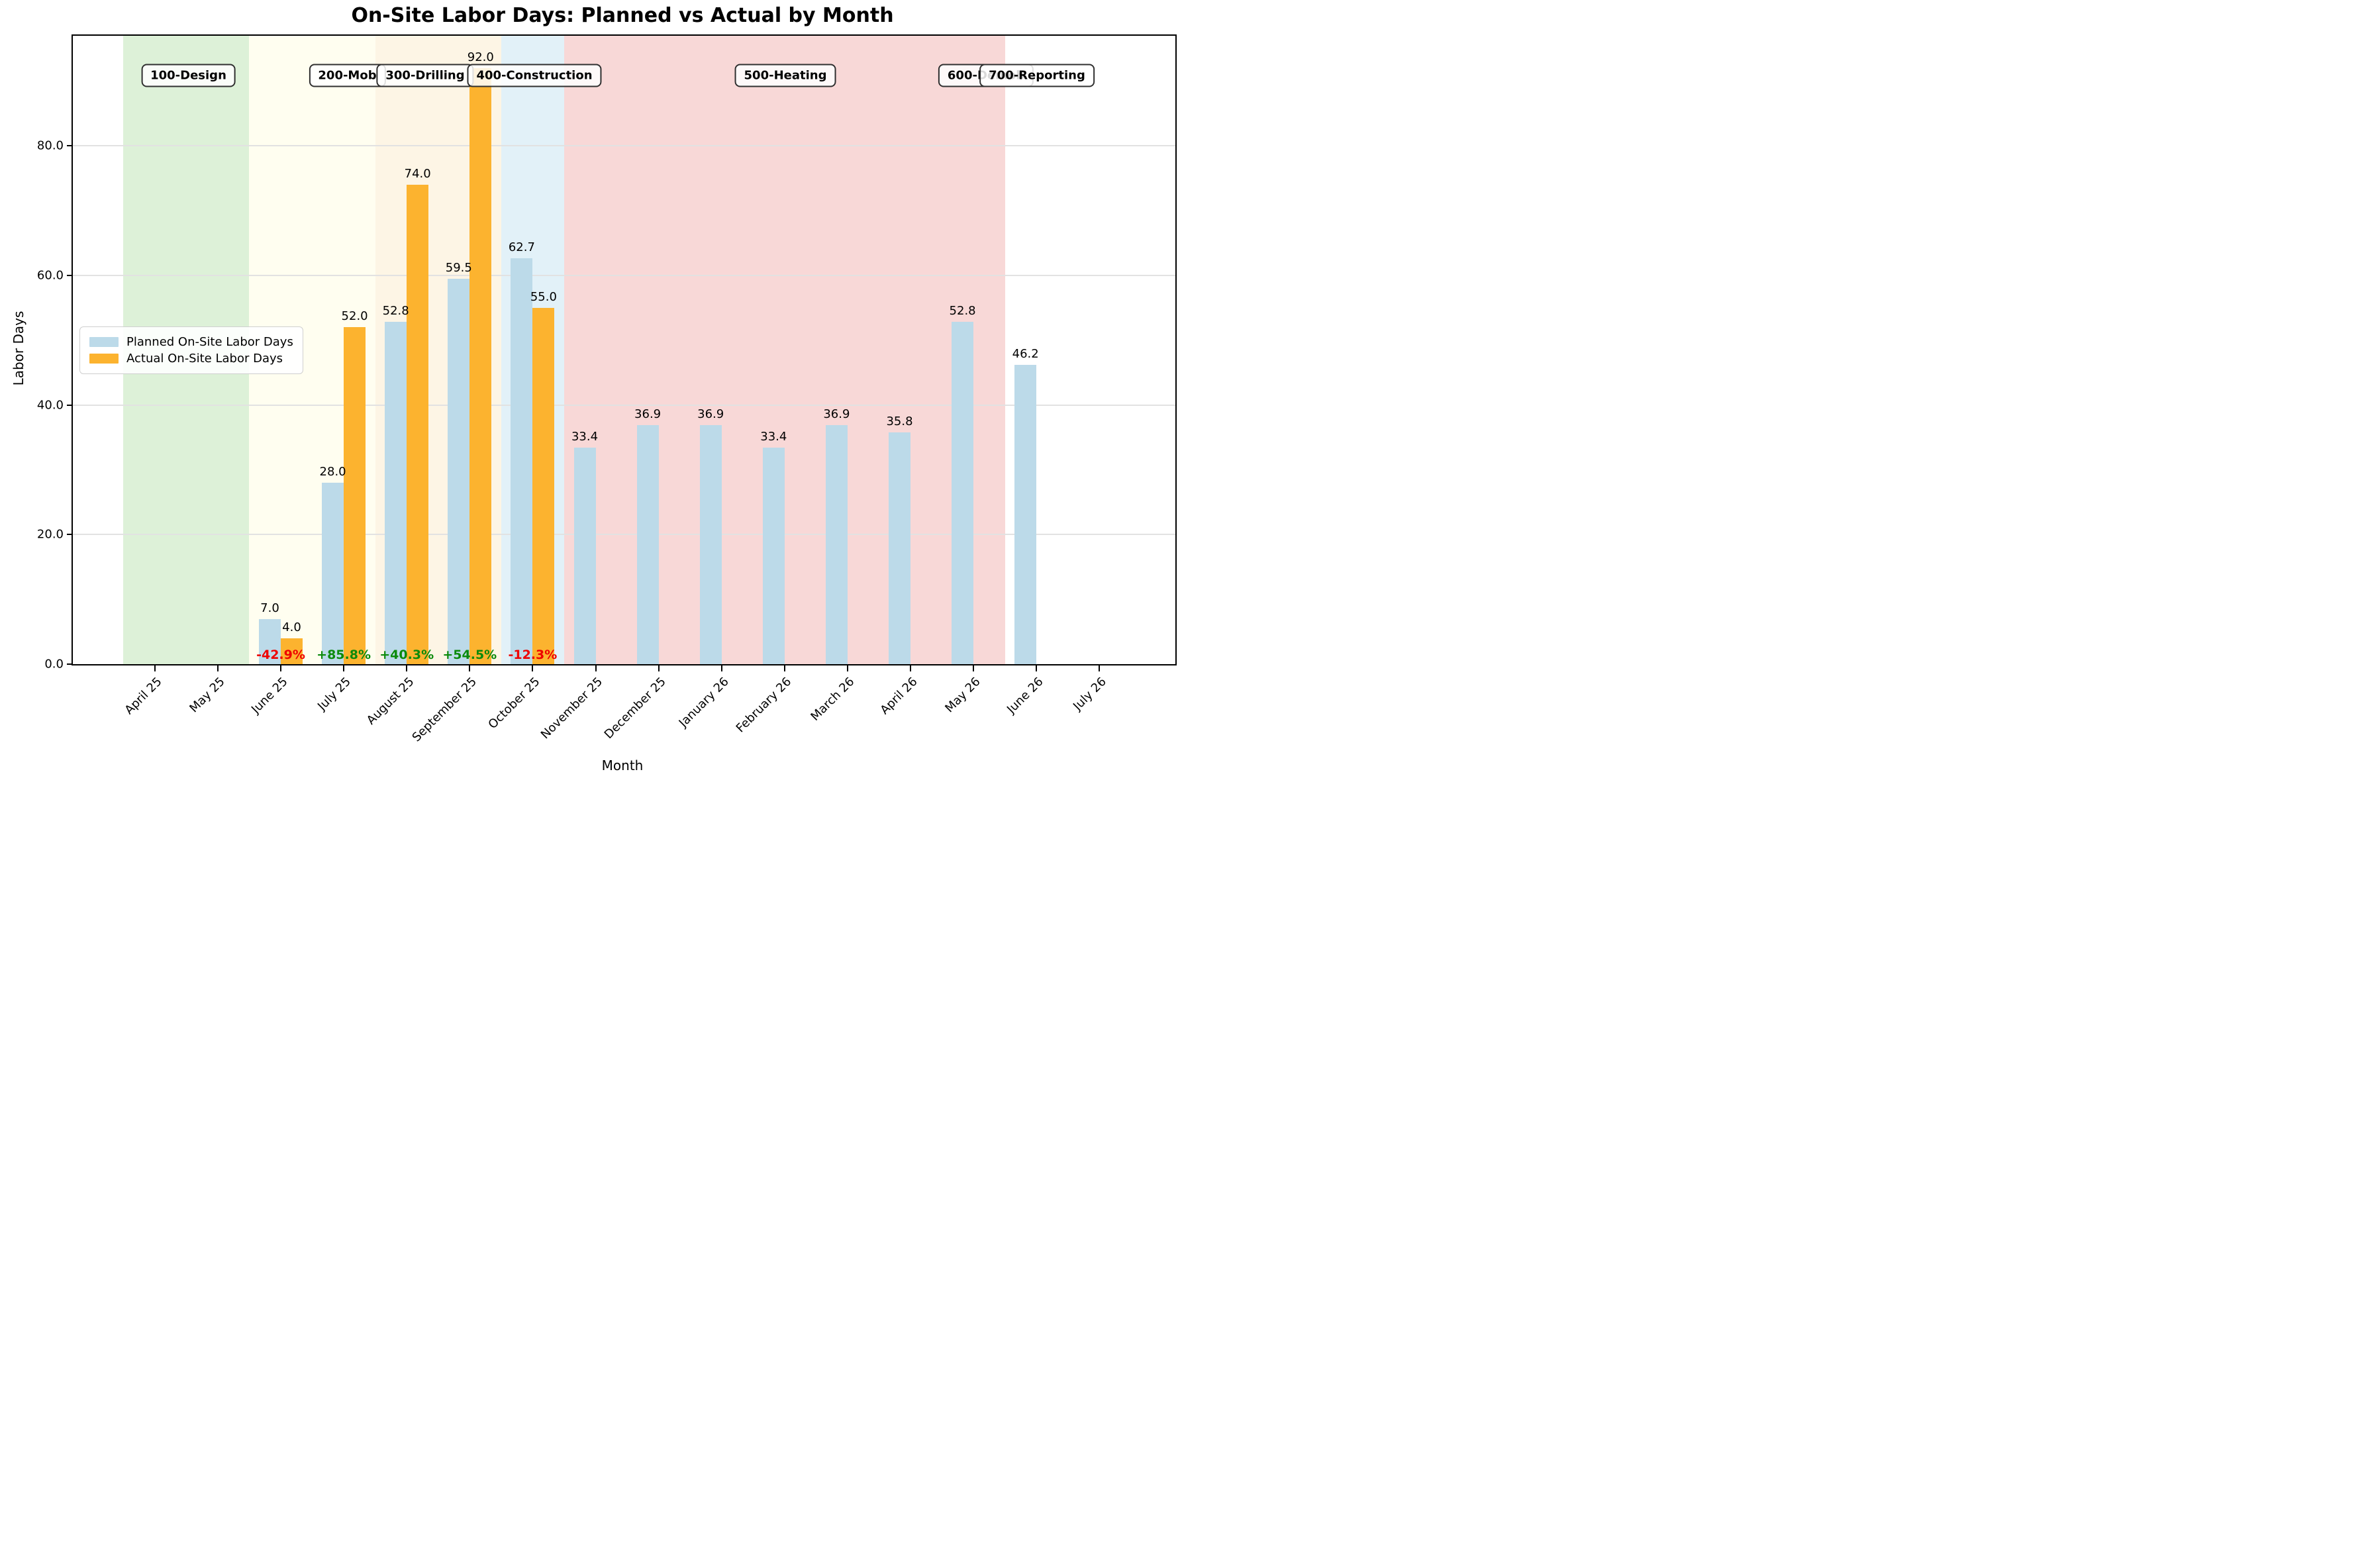 This screenshot has height=1568, width=2360. I want to click on x-axis-label: Month, so click(622, 765).